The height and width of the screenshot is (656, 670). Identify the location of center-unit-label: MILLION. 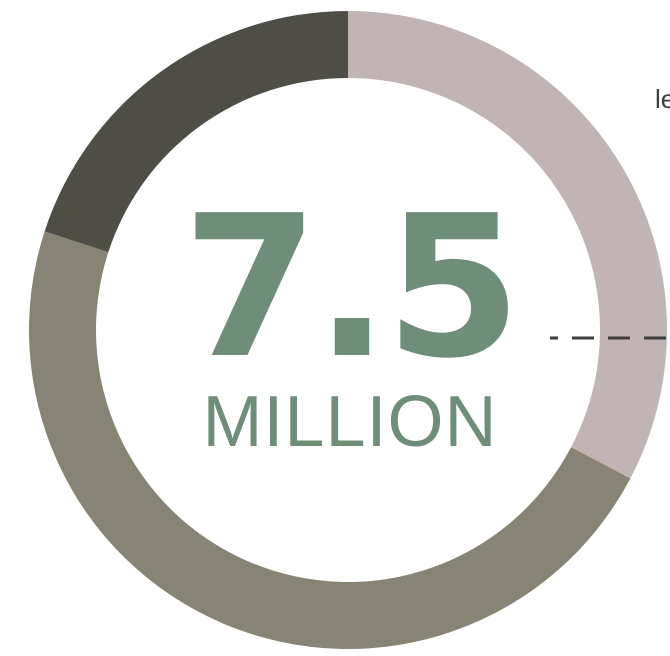
(349, 422).